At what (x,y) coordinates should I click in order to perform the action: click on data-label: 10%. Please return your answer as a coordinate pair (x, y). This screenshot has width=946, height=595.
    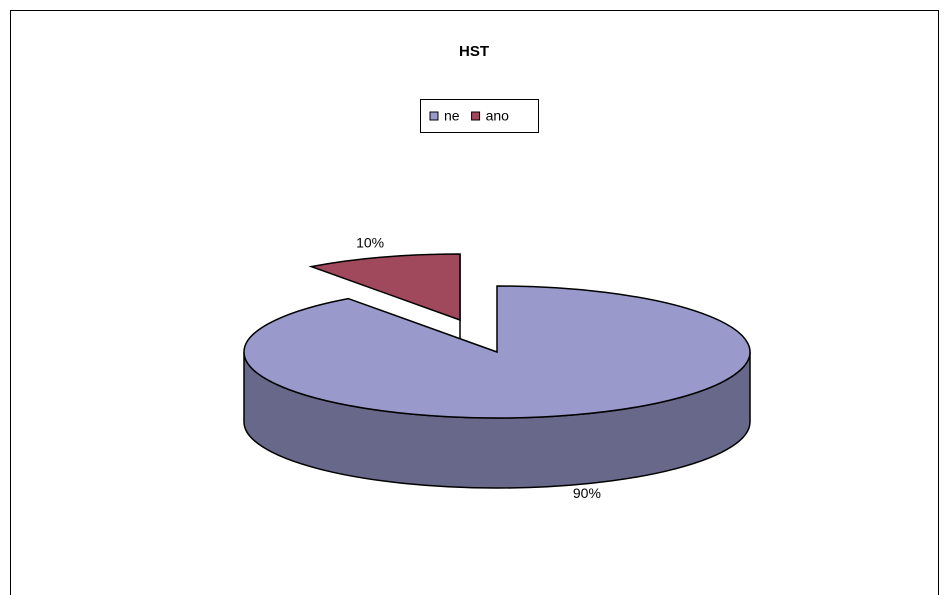
    Looking at the image, I should click on (370, 243).